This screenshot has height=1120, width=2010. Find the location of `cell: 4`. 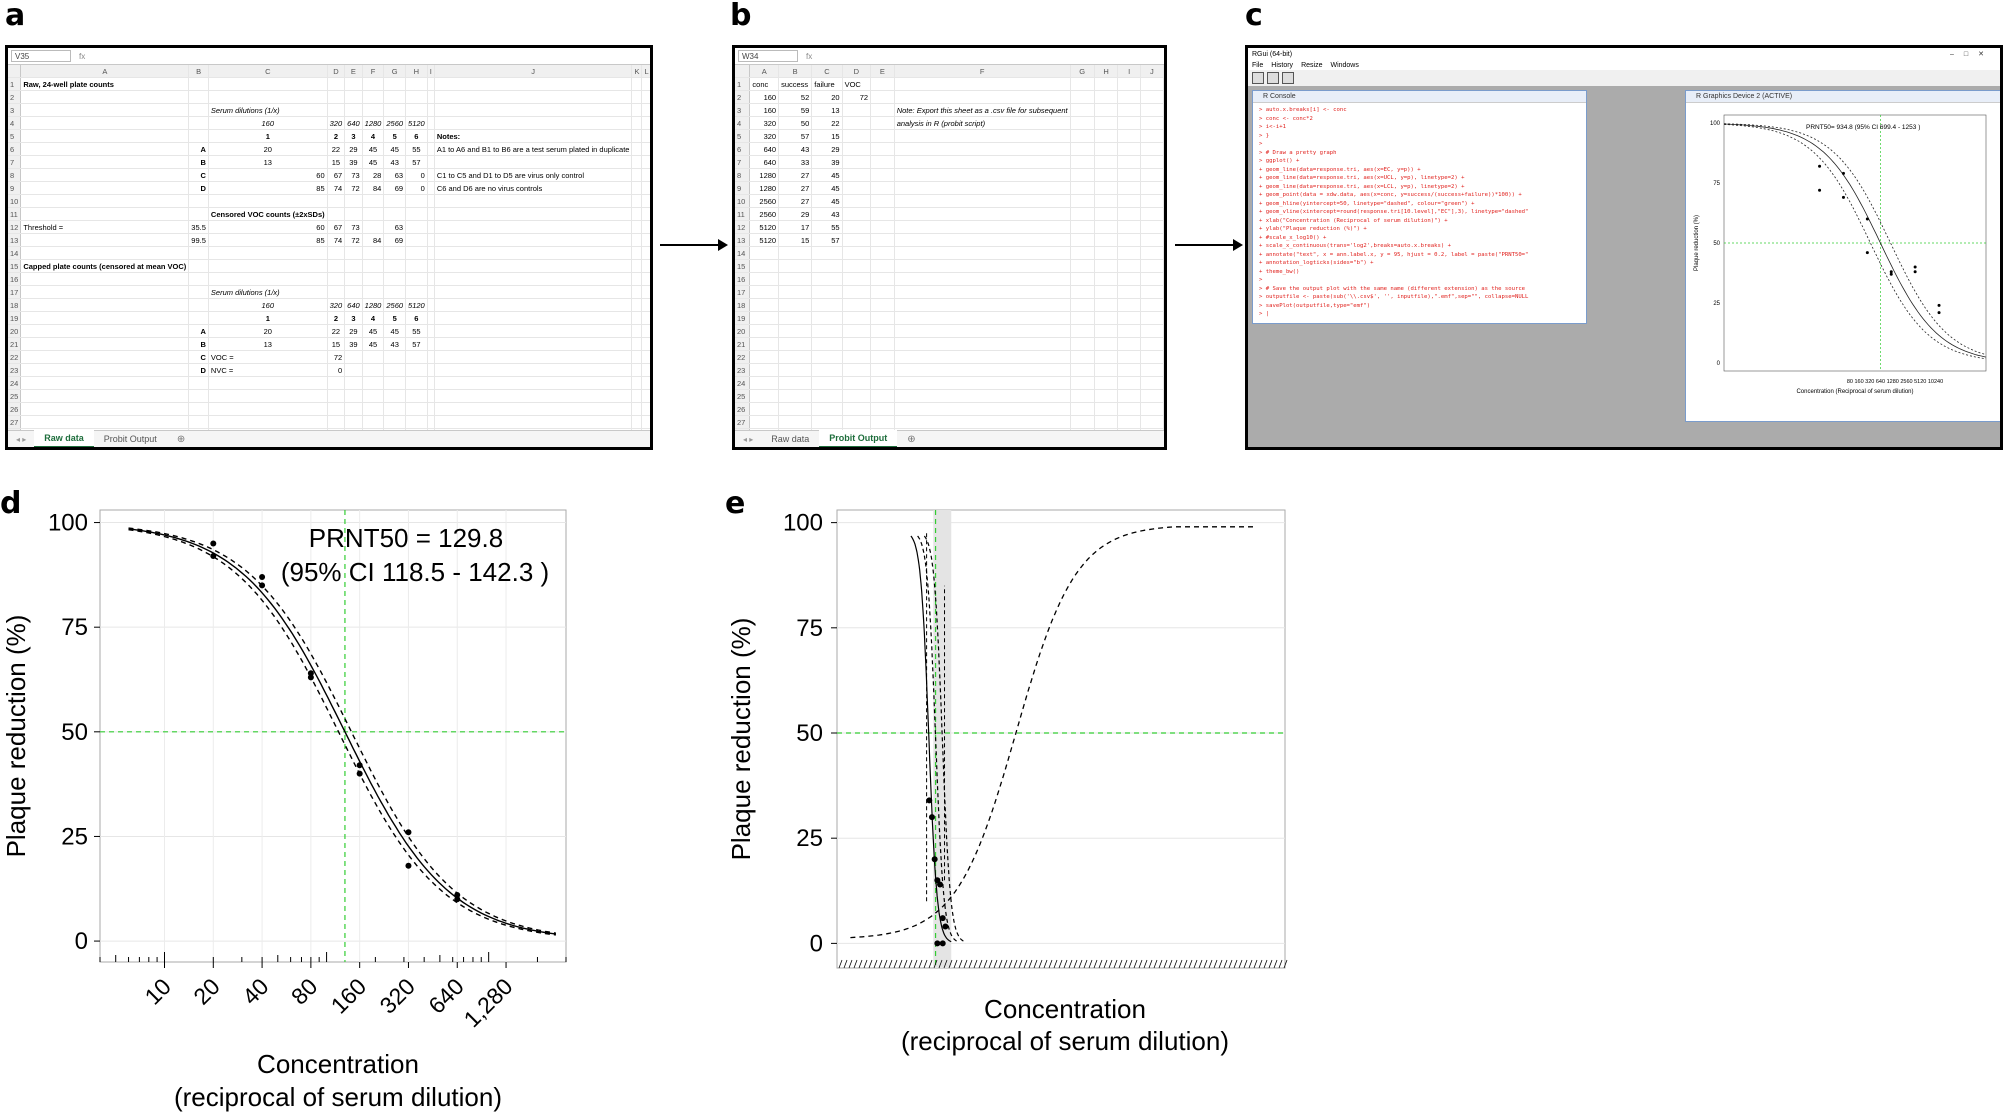

cell: 4 is located at coordinates (373, 318).